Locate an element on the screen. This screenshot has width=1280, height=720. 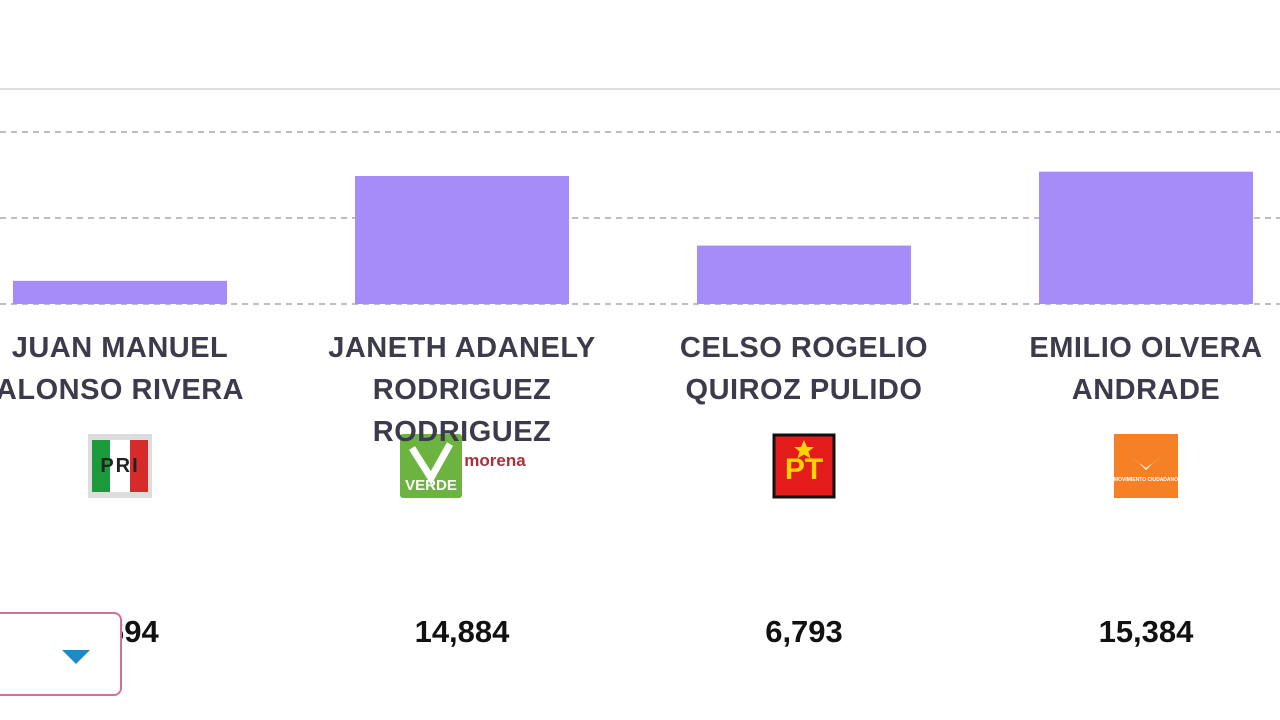
logo-check is located at coordinates (431, 463).